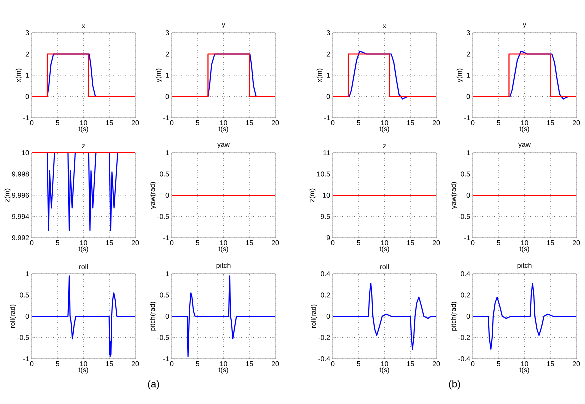 The image size is (585, 404). Describe the element at coordinates (454, 385) in the screenshot. I see `text: (b)` at that location.